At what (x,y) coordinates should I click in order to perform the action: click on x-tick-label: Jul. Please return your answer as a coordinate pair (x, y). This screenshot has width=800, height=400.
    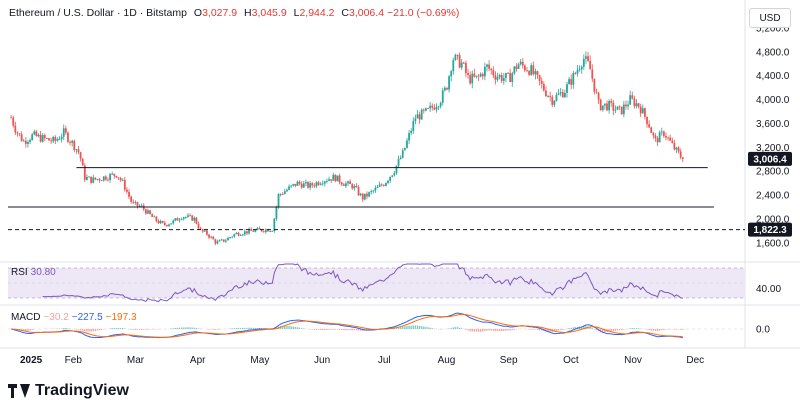
    Looking at the image, I should click on (384, 360).